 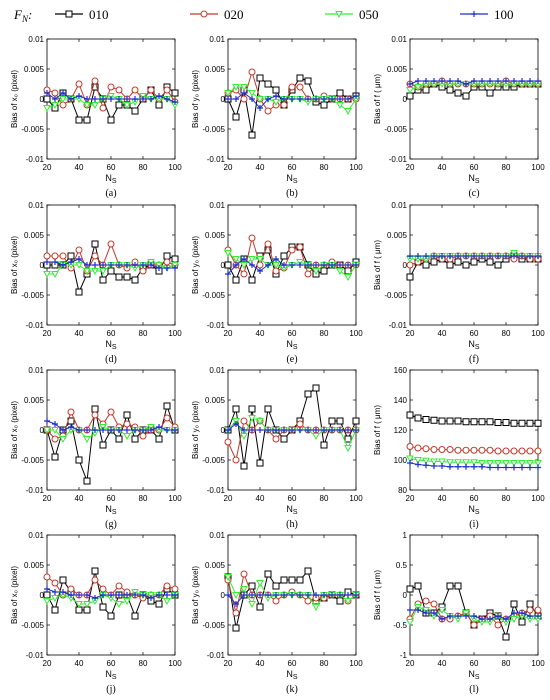 I want to click on panel-label: (k), so click(x=292, y=689).